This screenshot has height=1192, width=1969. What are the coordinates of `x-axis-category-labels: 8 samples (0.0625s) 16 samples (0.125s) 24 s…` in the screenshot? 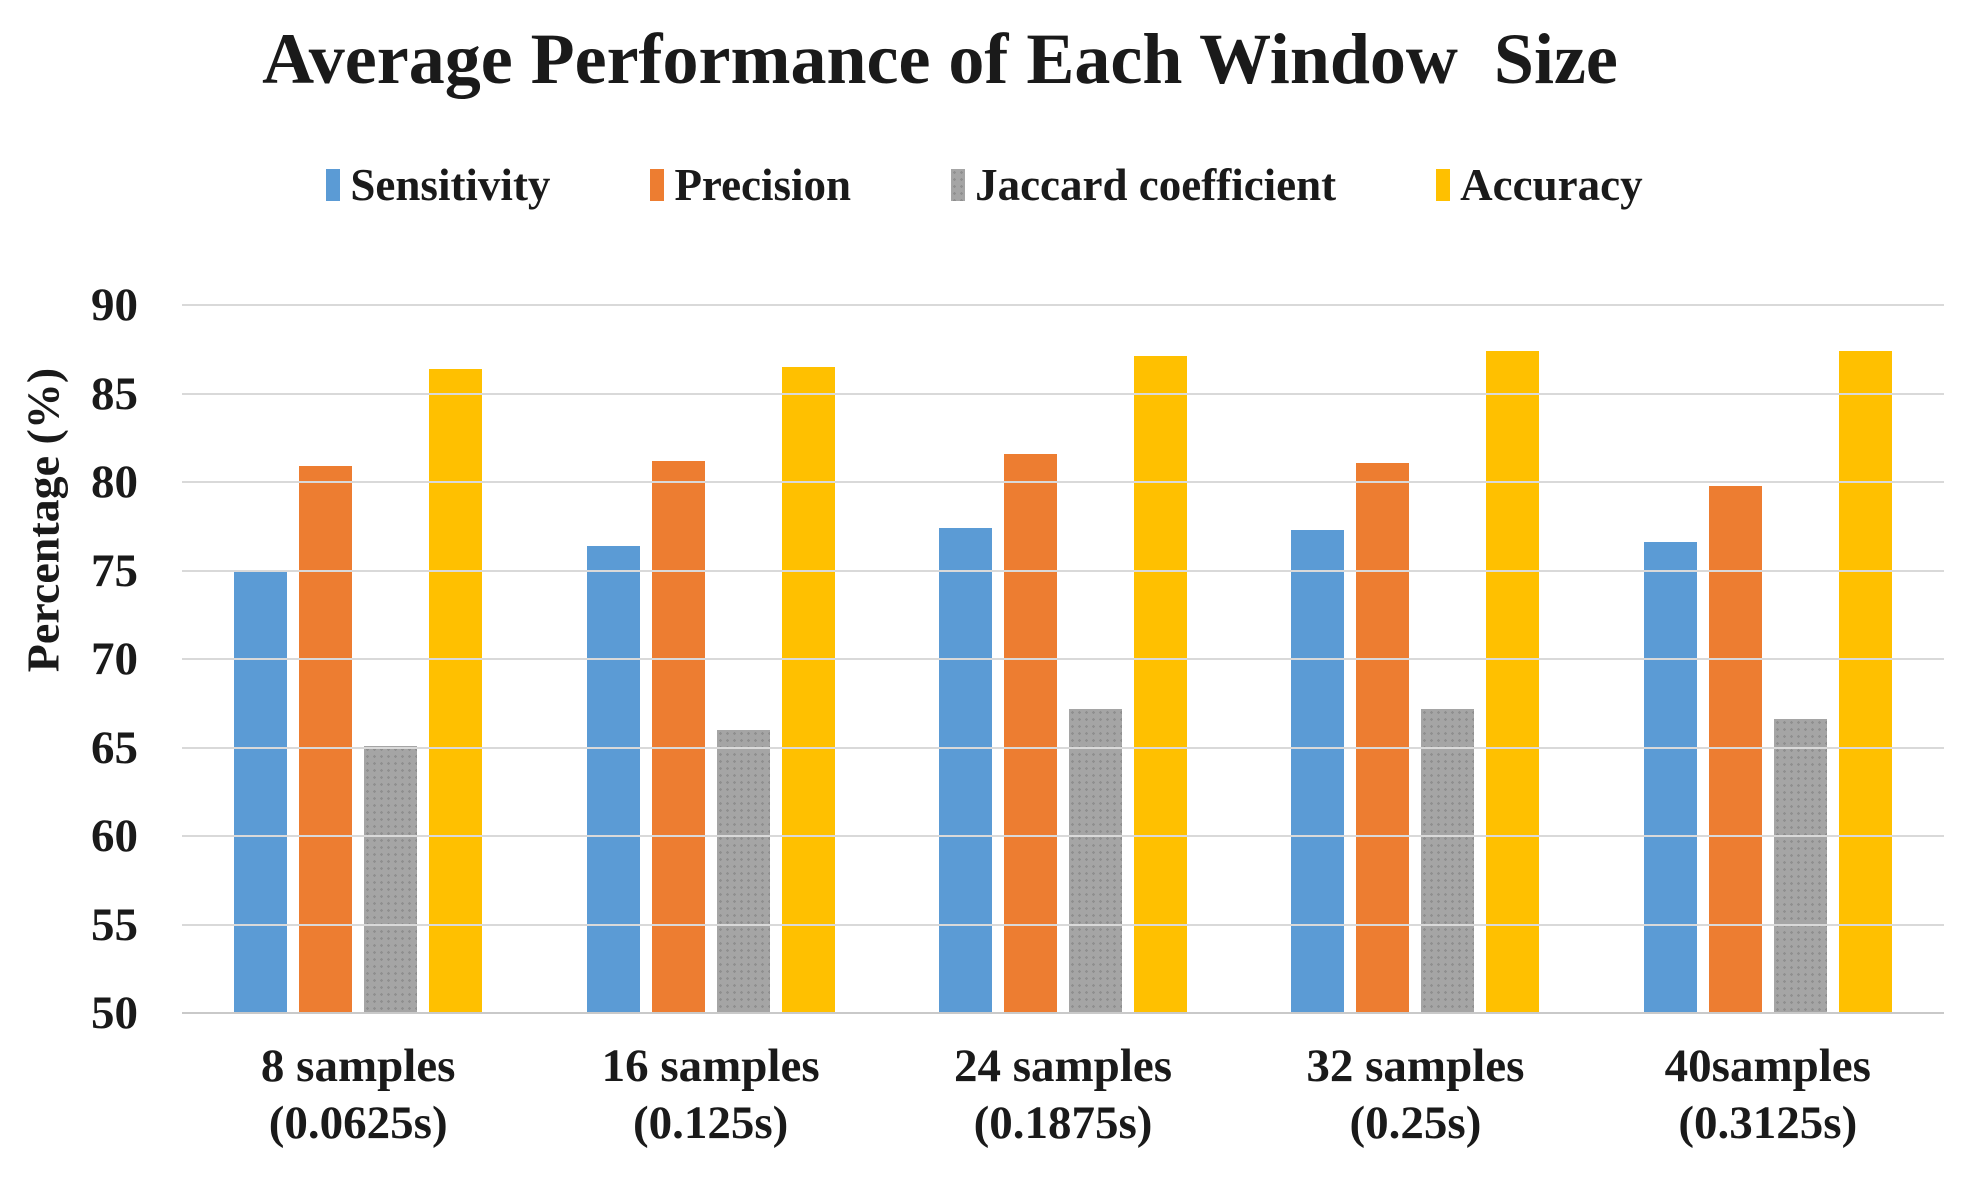 It's located at (1063, 1095).